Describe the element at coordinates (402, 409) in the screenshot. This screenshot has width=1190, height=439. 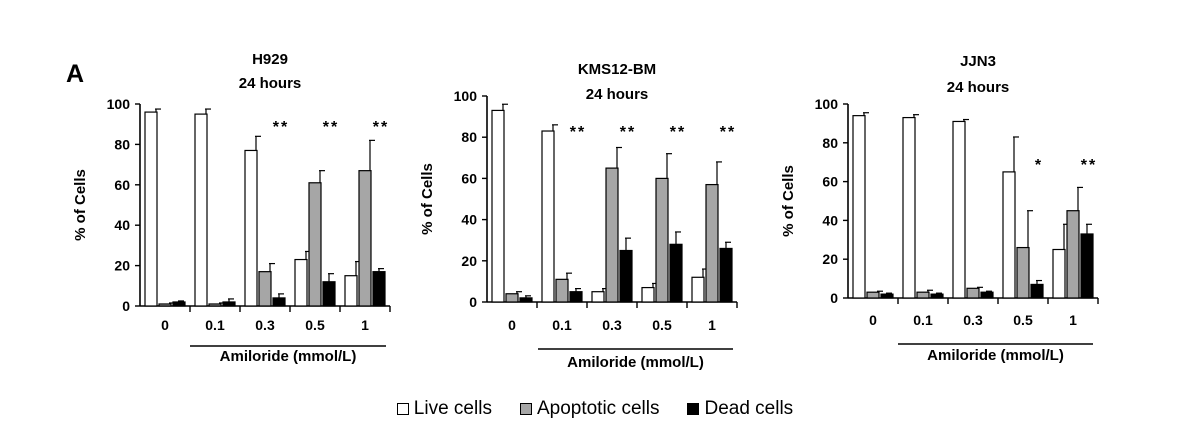
I see `legend-swatch-live` at that location.